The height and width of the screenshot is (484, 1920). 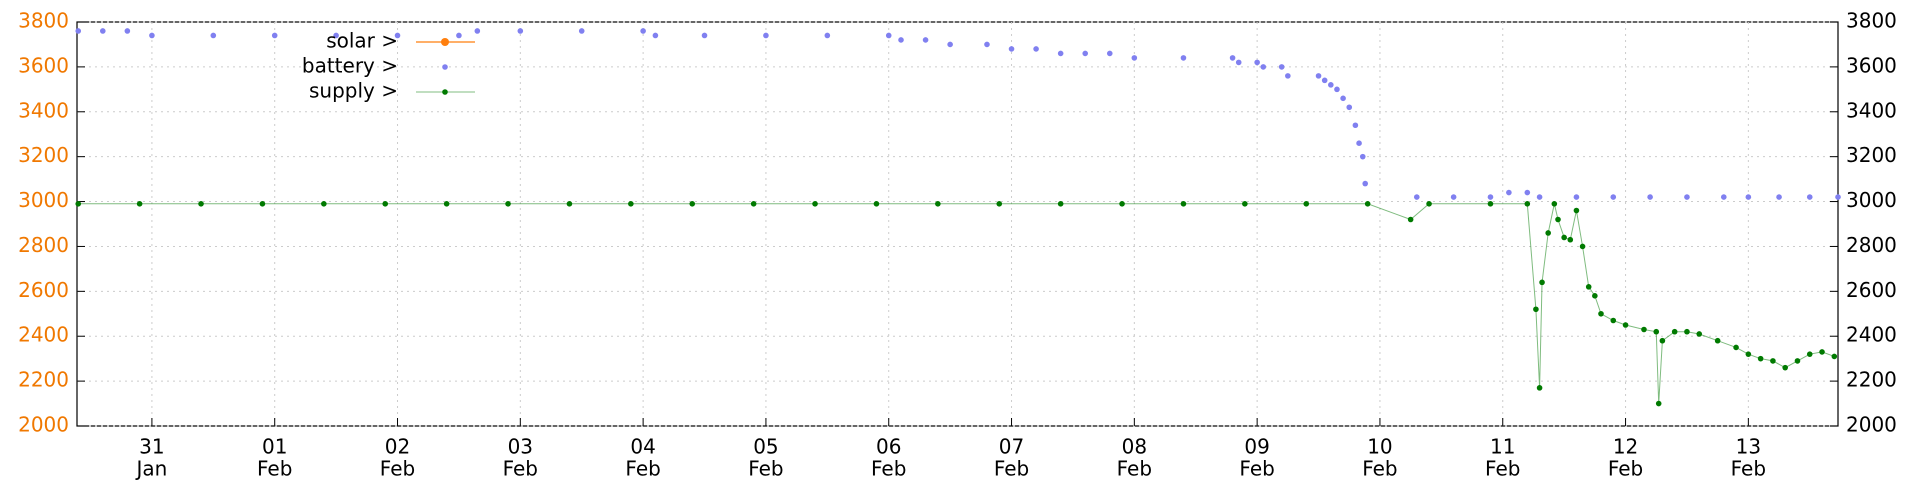 I want to click on y2-tick-label: 3600, so click(x=1871, y=65).